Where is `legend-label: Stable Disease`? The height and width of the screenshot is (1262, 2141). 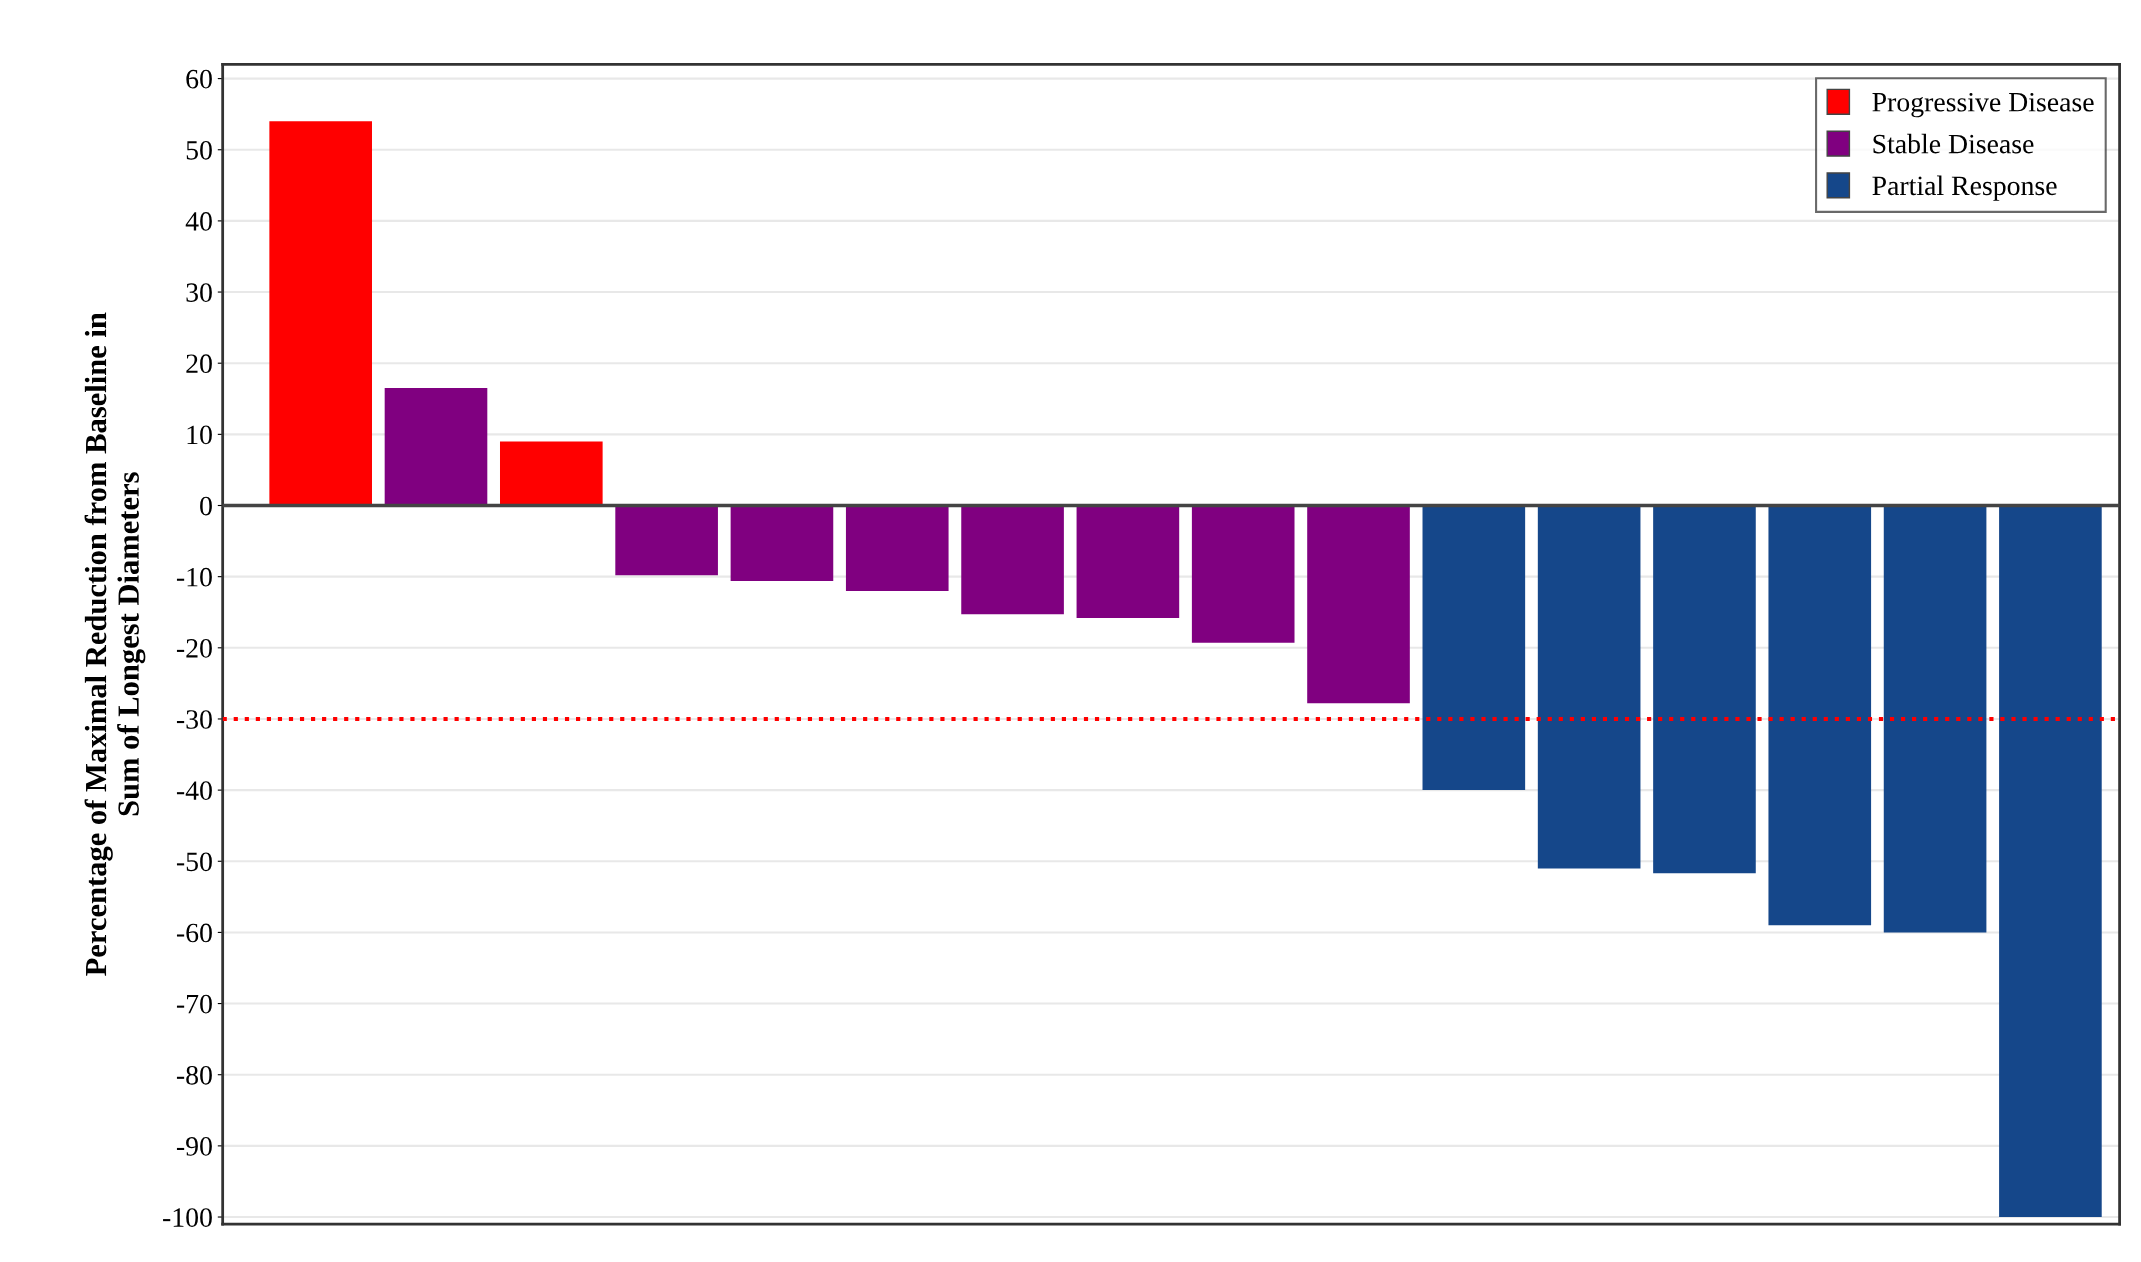 legend-label: Stable Disease is located at coordinates (1953, 143).